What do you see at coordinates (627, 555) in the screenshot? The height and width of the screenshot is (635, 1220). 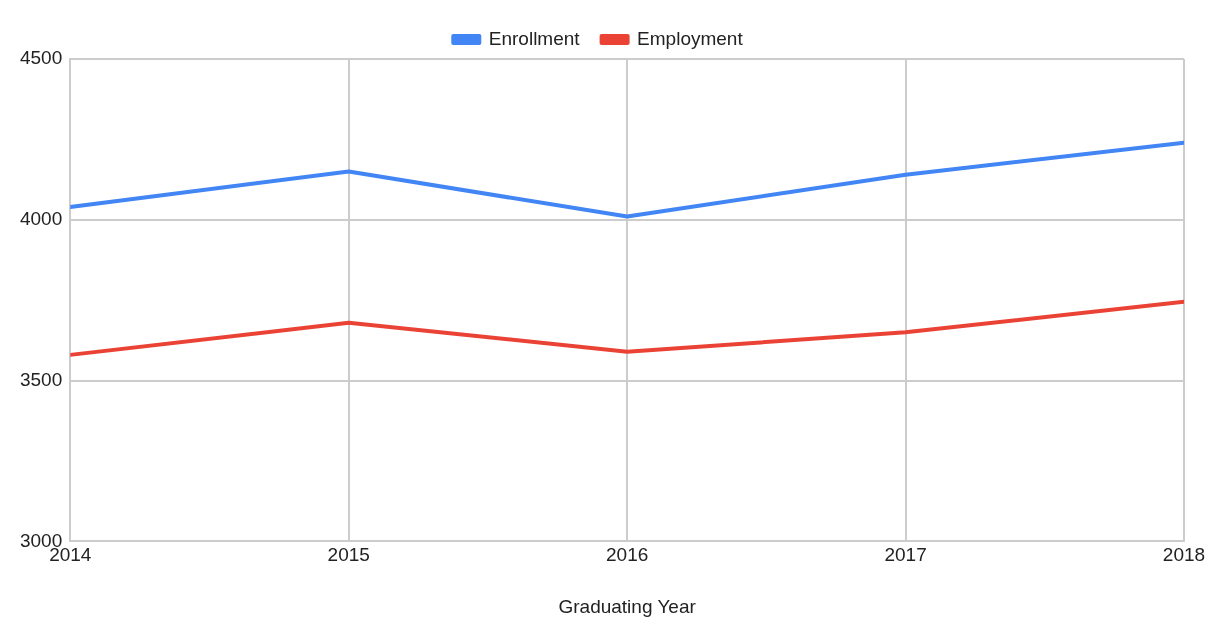 I see `x-tick-label: 2016` at bounding box center [627, 555].